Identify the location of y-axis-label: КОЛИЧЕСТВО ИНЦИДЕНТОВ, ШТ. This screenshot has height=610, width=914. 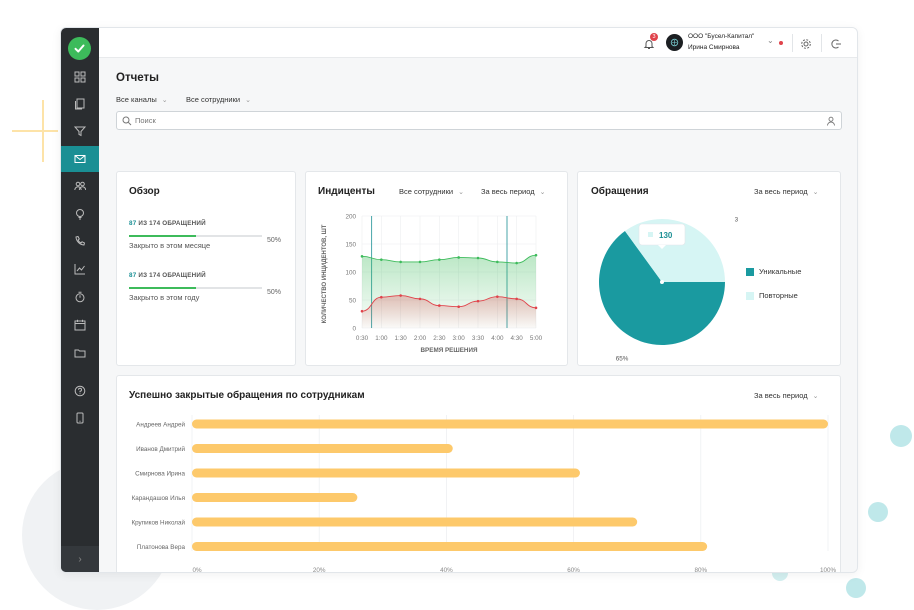
(325, 273).